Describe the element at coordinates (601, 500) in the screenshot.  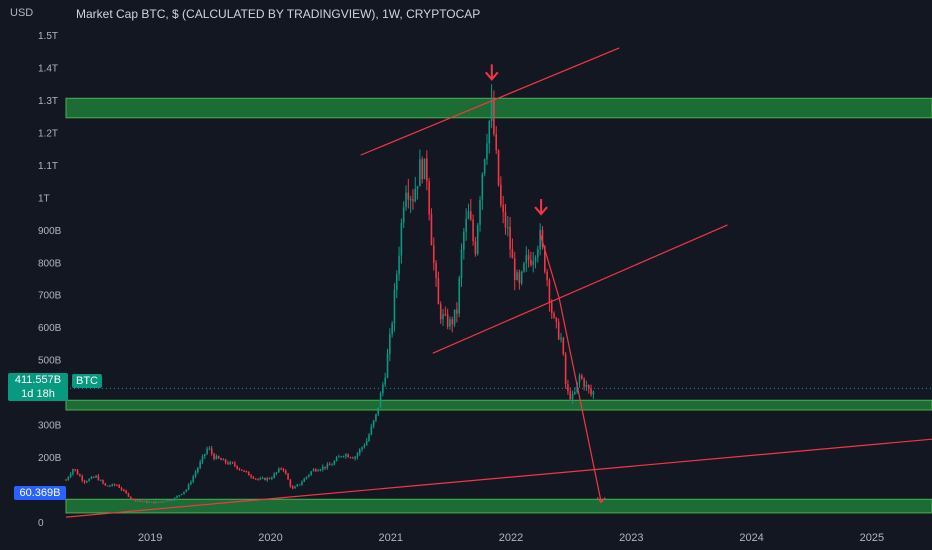
I see `projection-arrowhead` at that location.